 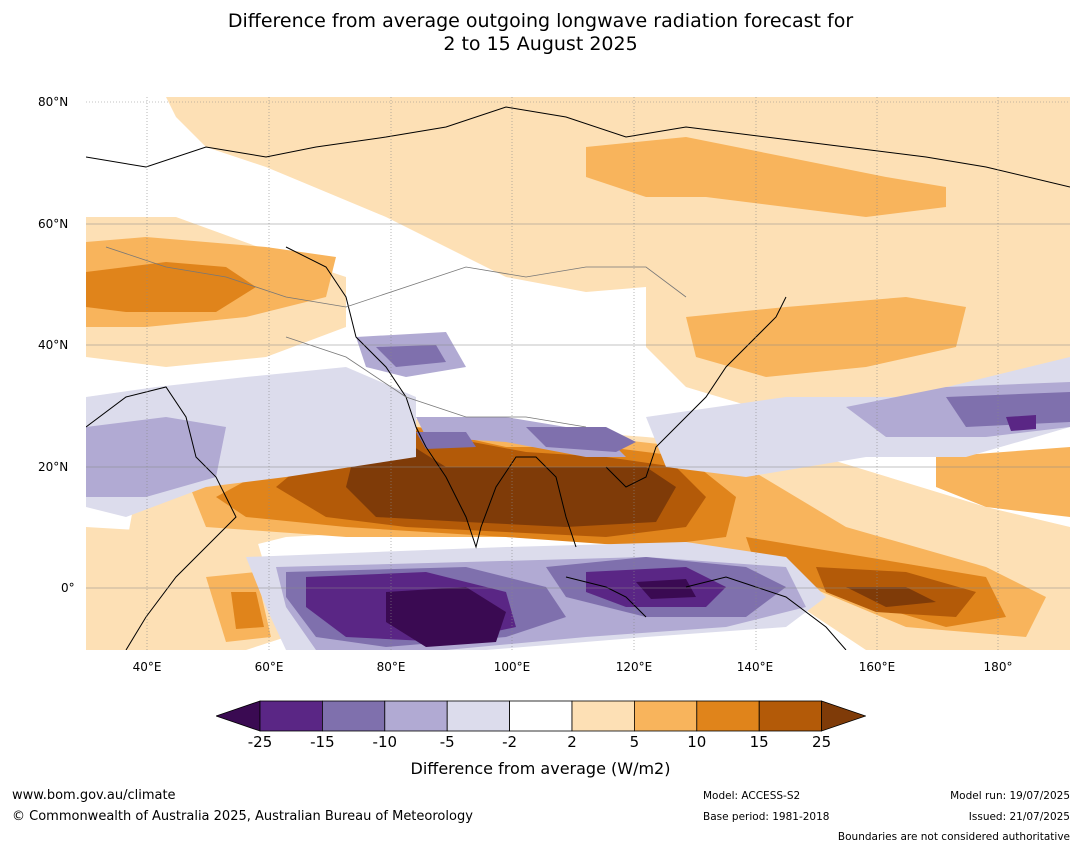 What do you see at coordinates (260, 742) in the screenshot?
I see `colorbar-tick-label: -25` at bounding box center [260, 742].